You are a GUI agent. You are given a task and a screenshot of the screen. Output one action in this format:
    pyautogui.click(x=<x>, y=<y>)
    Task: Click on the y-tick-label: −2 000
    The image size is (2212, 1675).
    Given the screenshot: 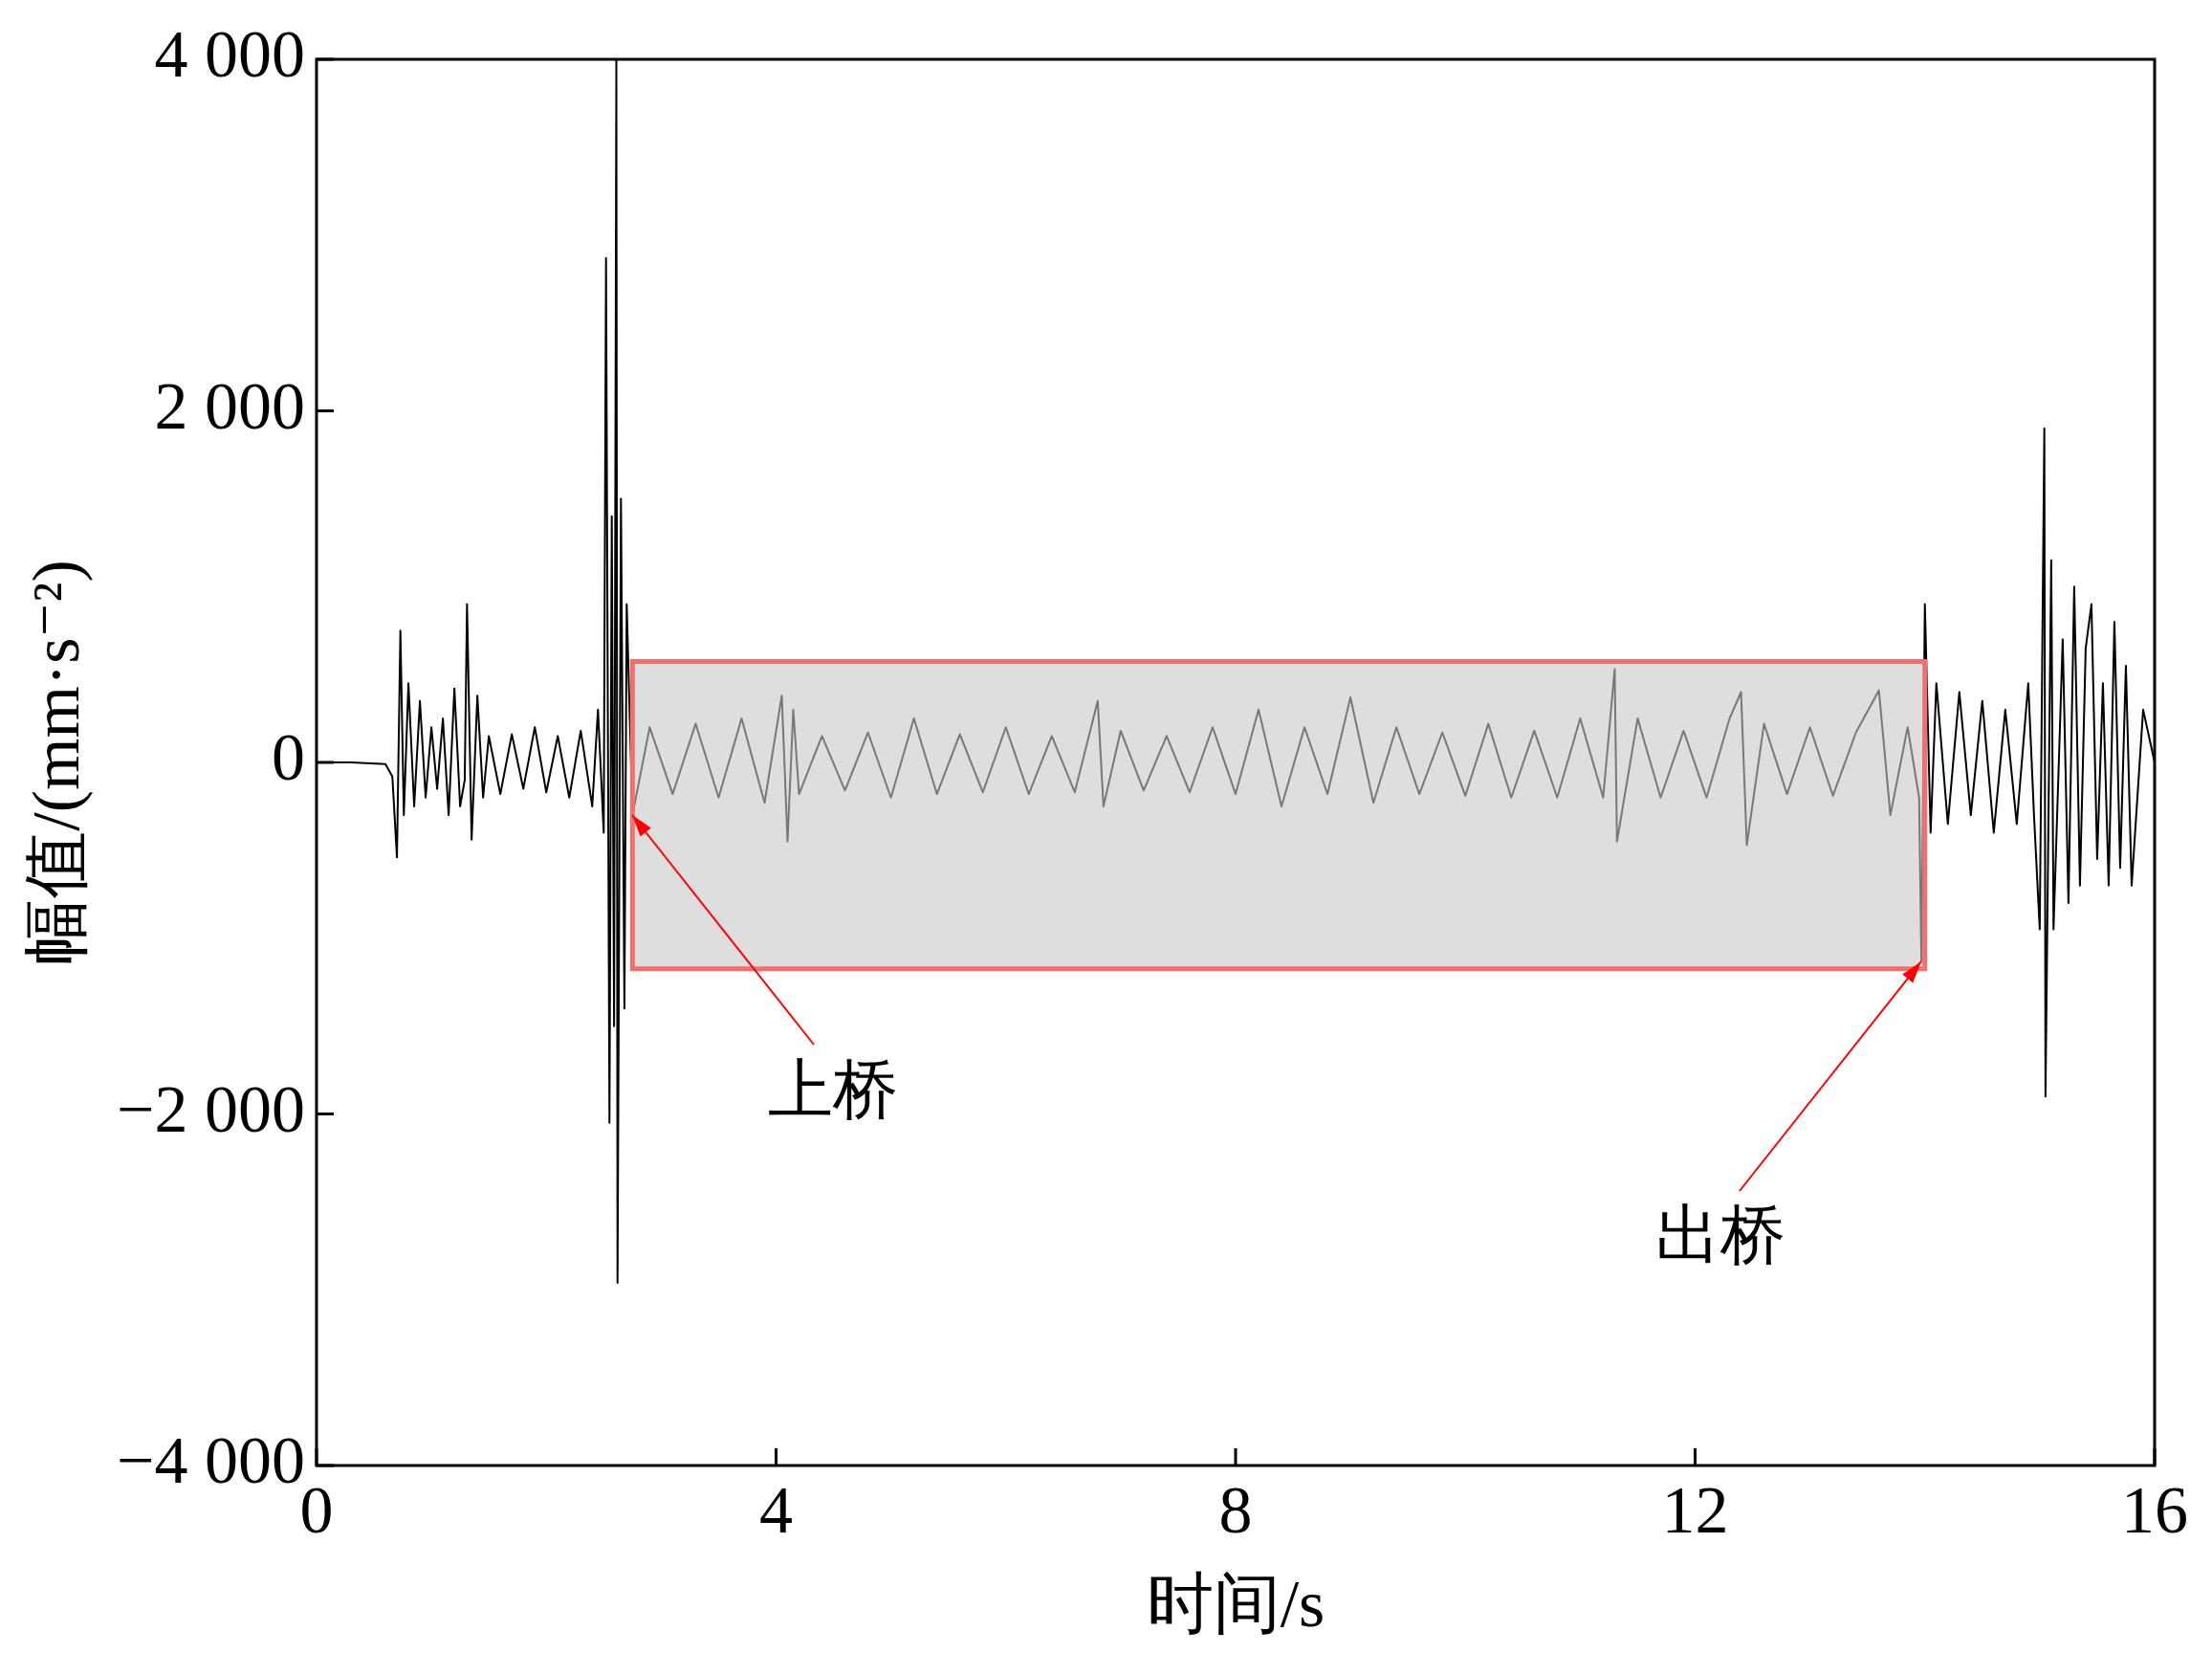 What is the action you would take?
    pyautogui.click(x=210, y=1108)
    